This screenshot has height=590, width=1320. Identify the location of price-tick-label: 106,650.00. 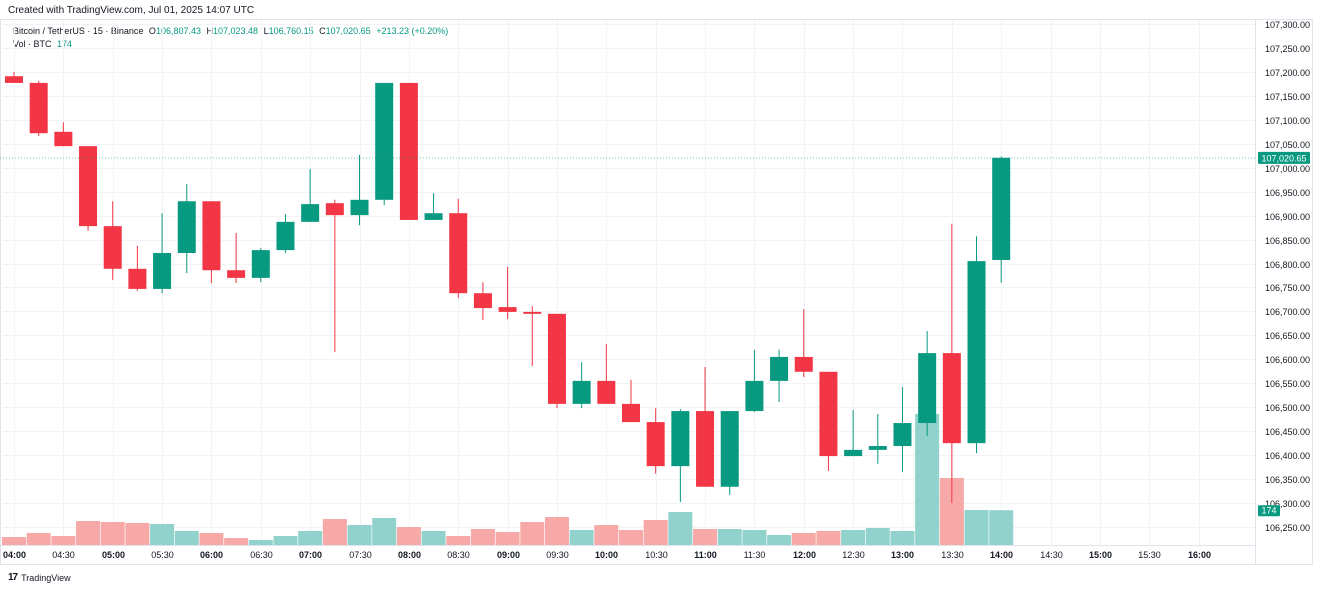
(1287, 336).